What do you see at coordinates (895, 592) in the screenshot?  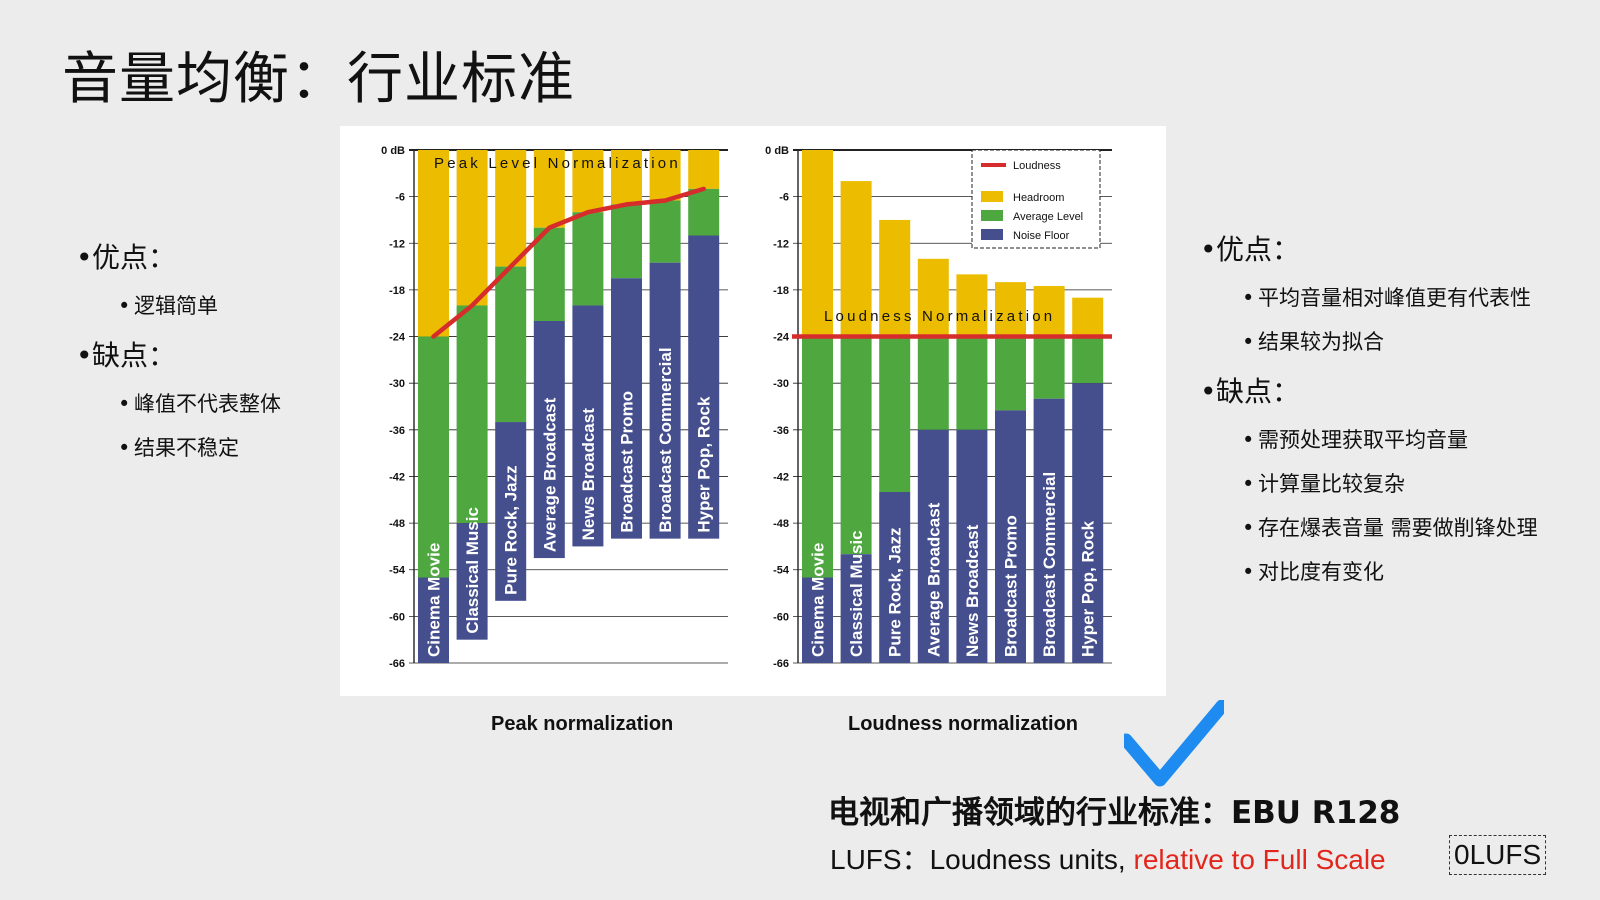 I see `category-label: Pure Rock, Jazz` at bounding box center [895, 592].